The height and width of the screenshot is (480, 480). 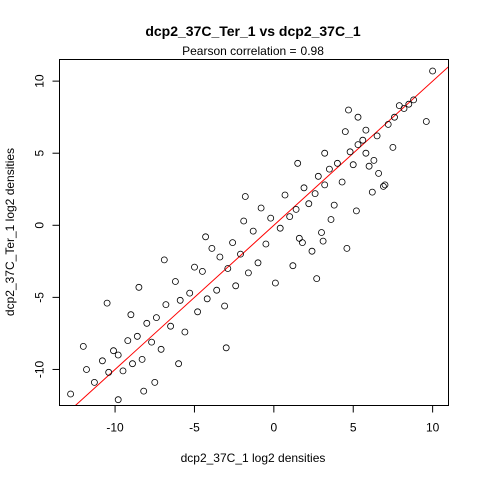 I want to click on x-axis-label: dcp2_37C_1 log2 densities, so click(x=253, y=458).